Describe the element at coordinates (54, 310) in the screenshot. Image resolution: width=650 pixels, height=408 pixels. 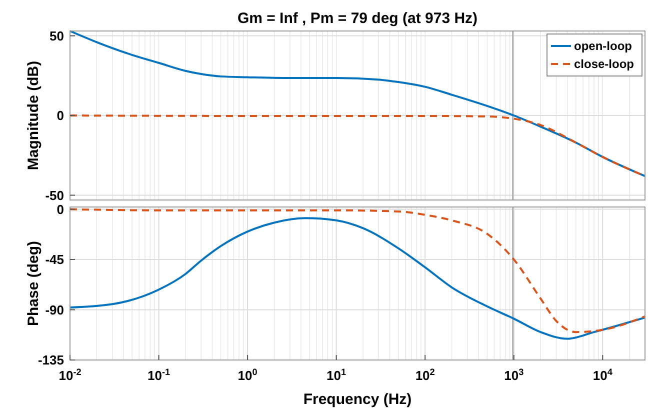
I see `y-tick-label: -90` at that location.